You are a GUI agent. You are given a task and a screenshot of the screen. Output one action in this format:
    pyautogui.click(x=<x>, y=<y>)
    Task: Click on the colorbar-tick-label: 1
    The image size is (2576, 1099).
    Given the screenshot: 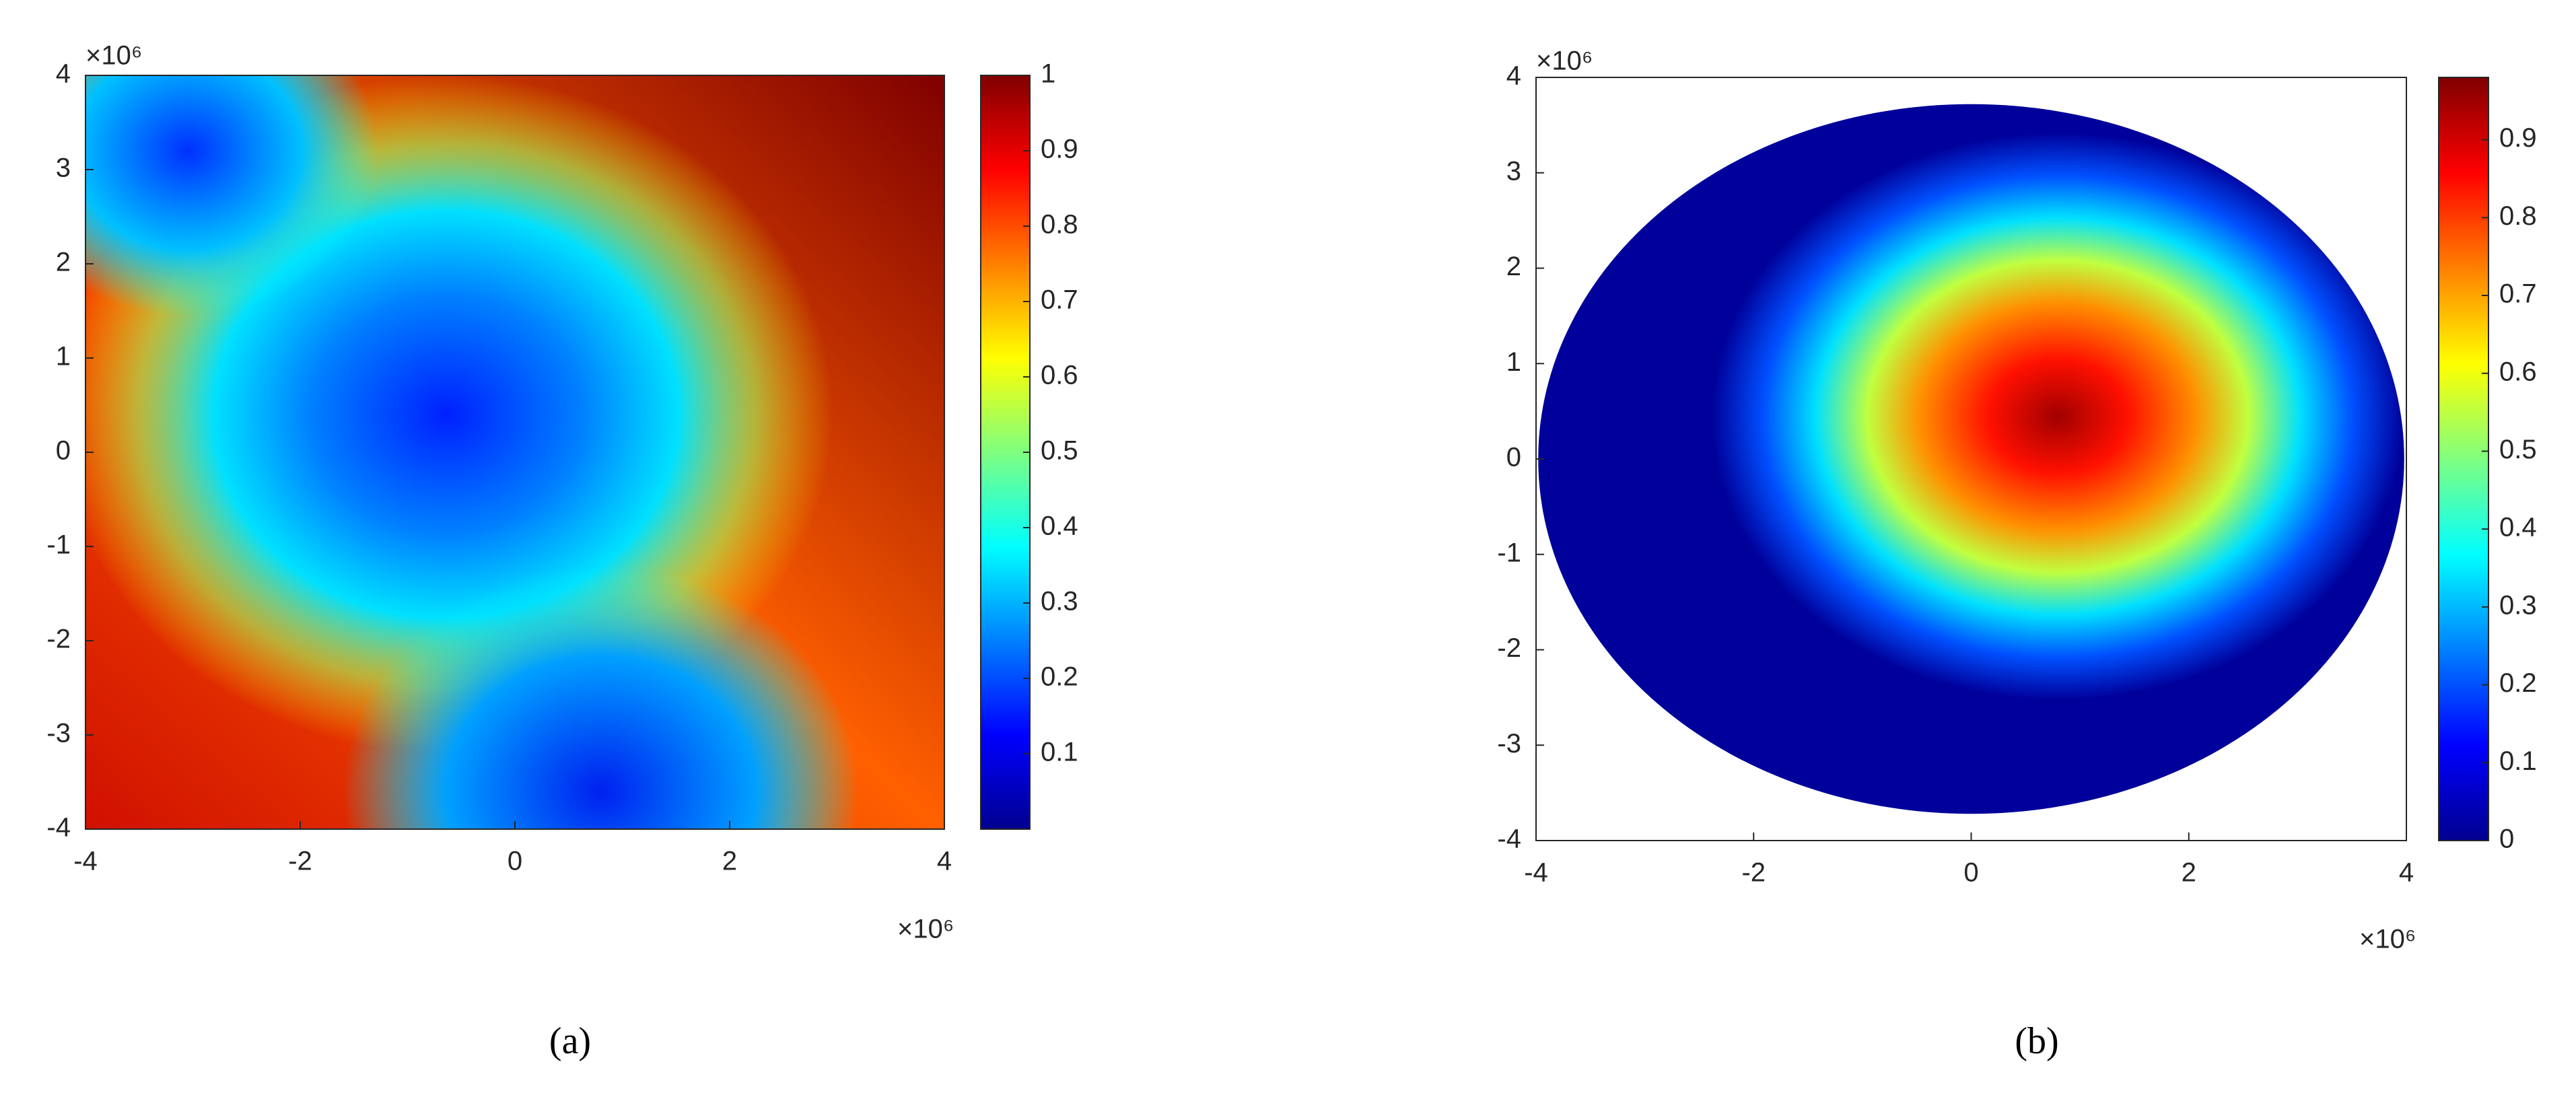 What is the action you would take?
    pyautogui.click(x=1048, y=74)
    